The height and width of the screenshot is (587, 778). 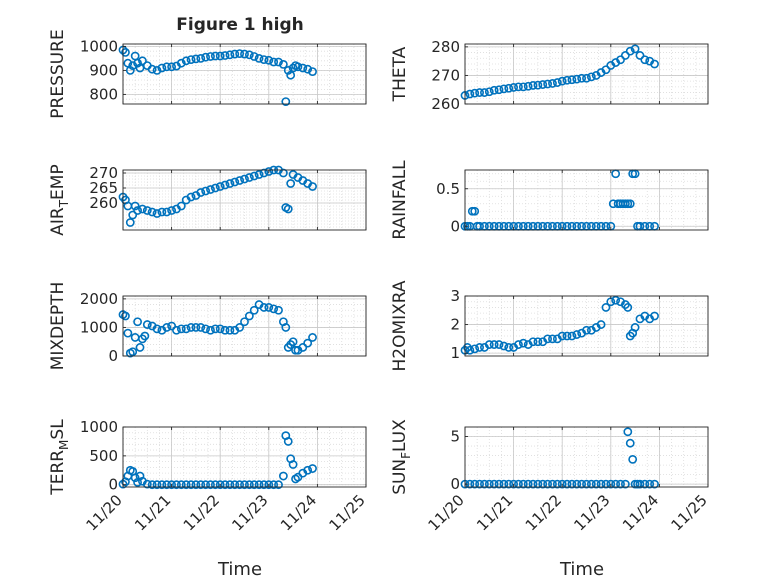 I want to click on x-tick-label: 11/23, so click(x=591, y=512).